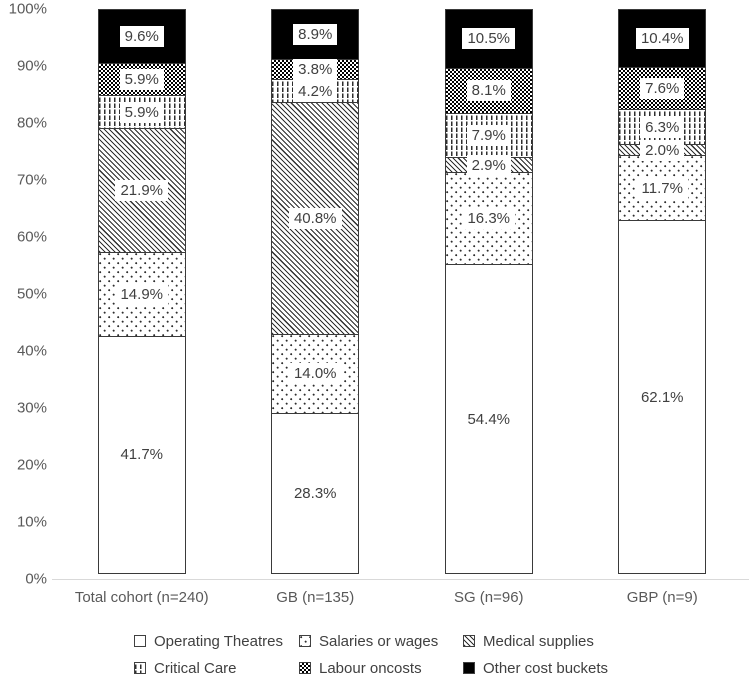 The height and width of the screenshot is (681, 749). I want to click on category-label: SG (n=96), so click(488, 597).